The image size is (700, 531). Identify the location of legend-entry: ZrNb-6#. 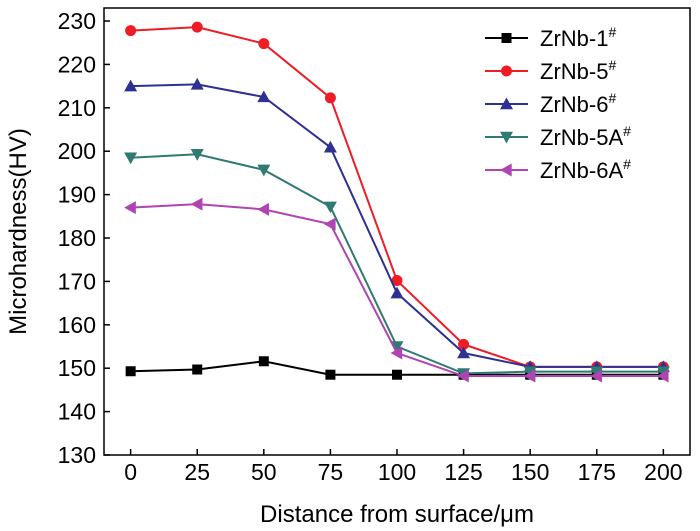
(550, 103).